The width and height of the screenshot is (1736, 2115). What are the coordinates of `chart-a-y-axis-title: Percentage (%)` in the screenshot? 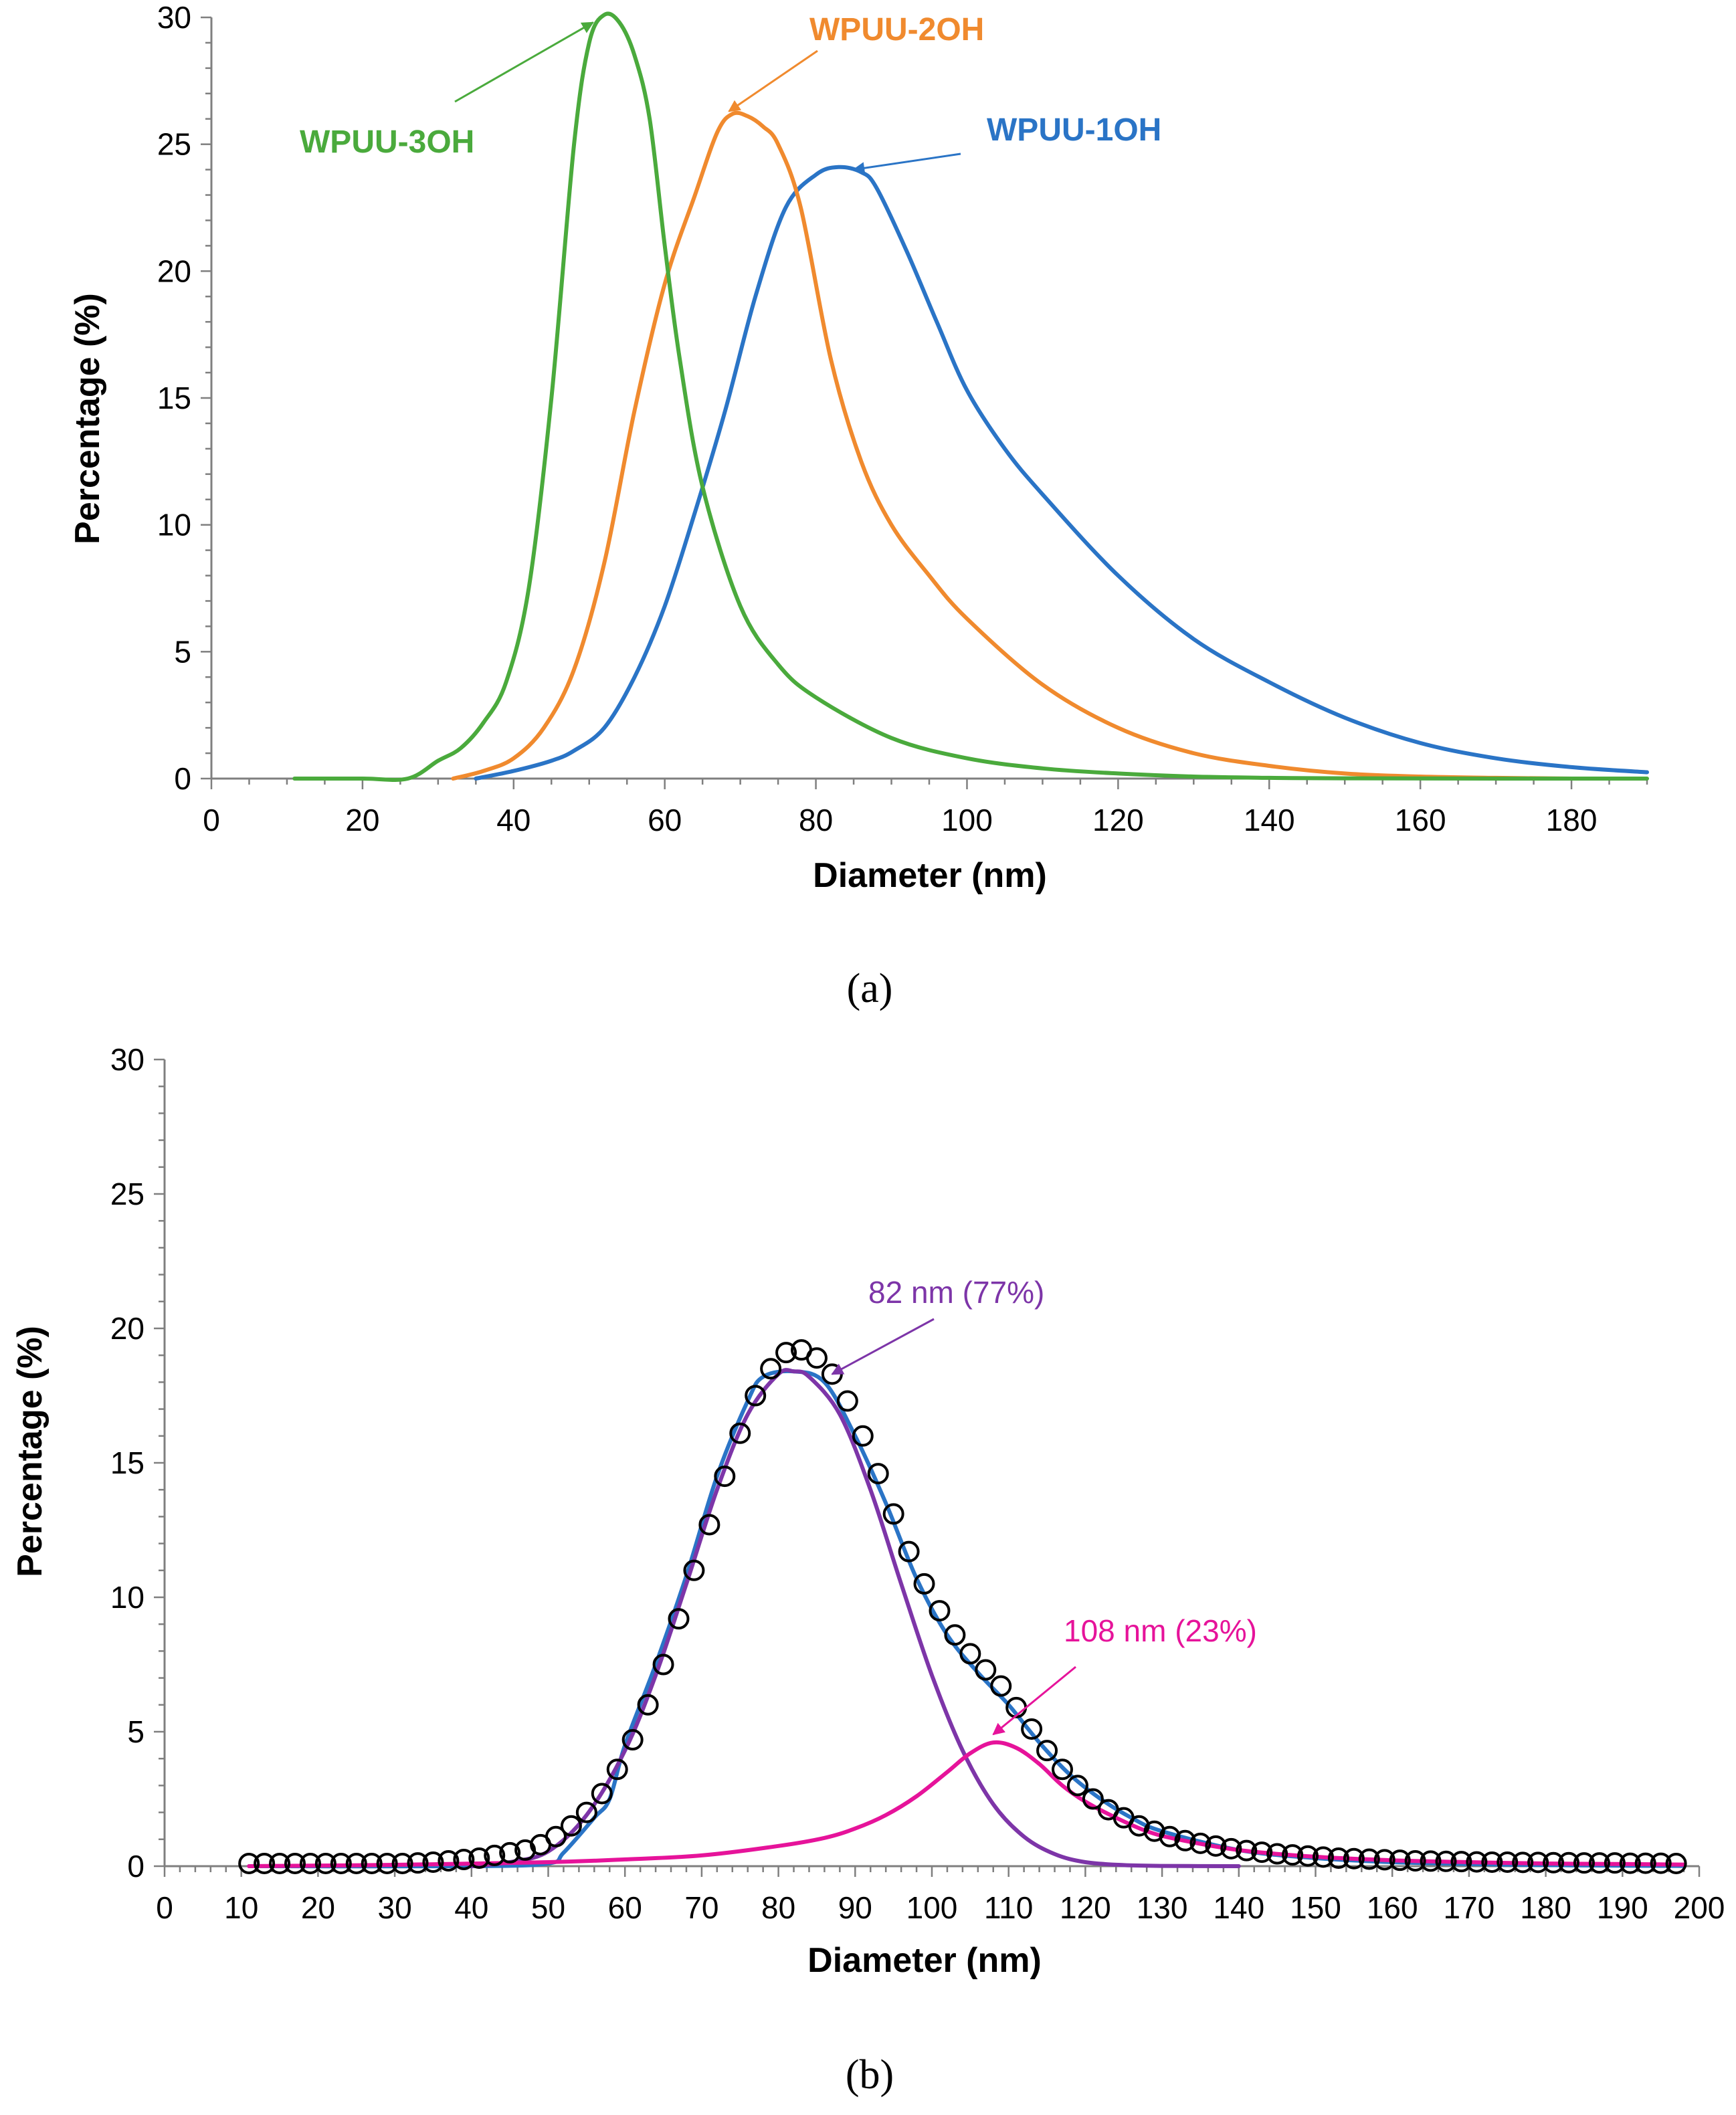 It's located at (87, 418).